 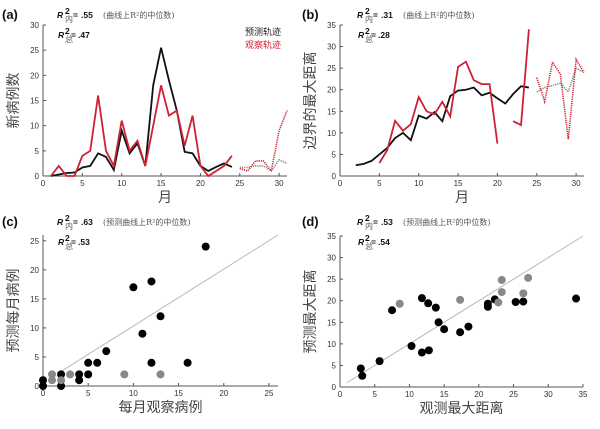 What do you see at coordinates (87, 222) in the screenshot?
I see `r2-in-value: .63` at bounding box center [87, 222].